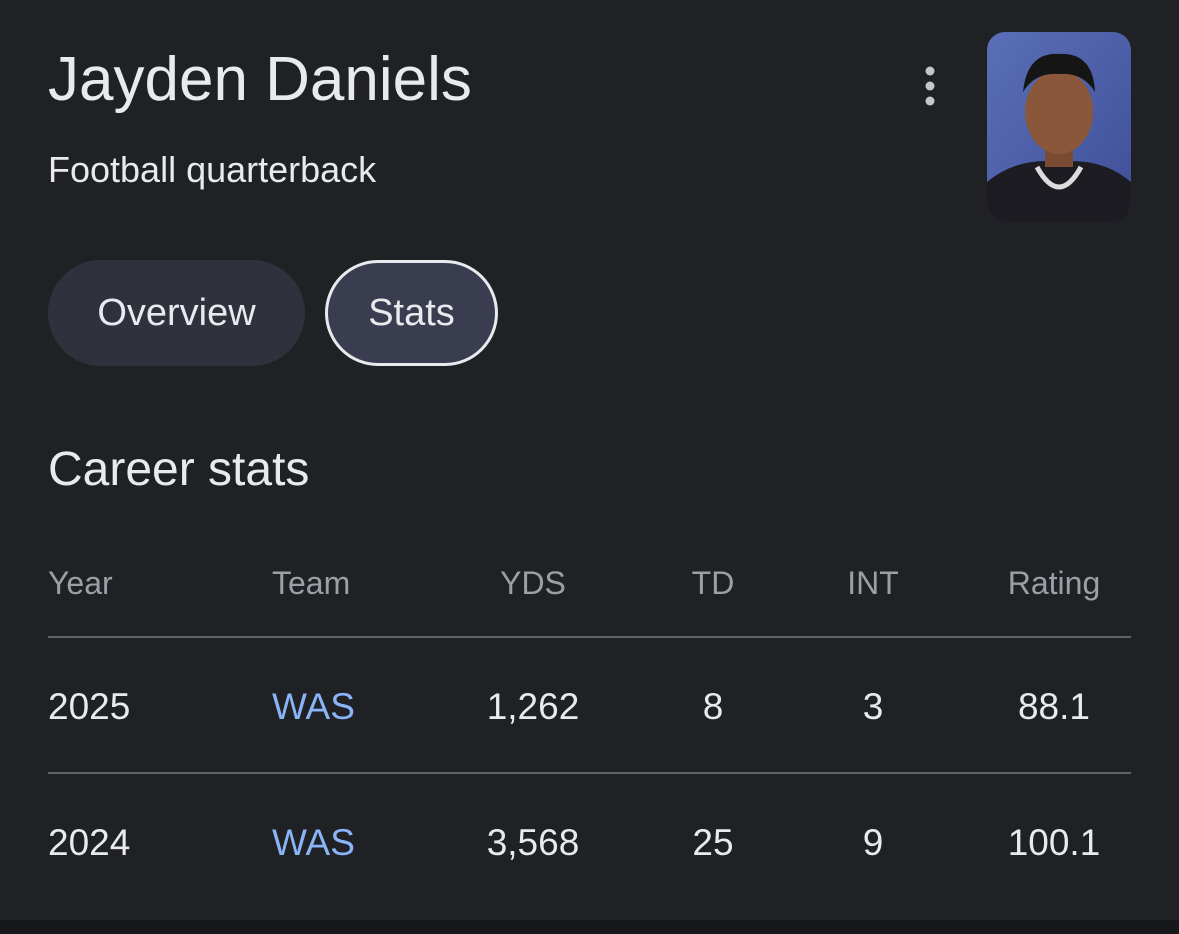 The width and height of the screenshot is (1179, 934). Describe the element at coordinates (179, 469) in the screenshot. I see `section-title: Career stats` at that location.